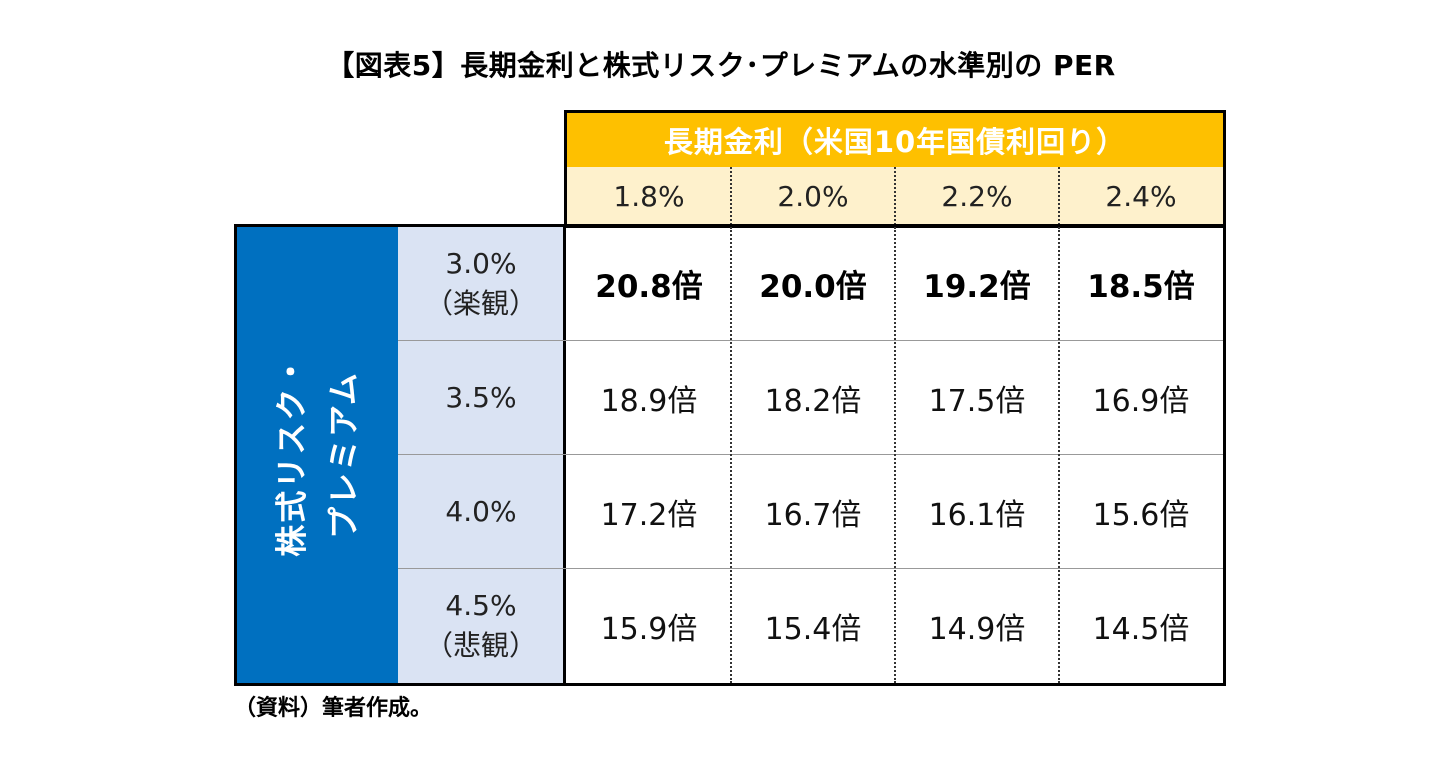 Image resolution: width=1442 pixels, height=768 pixels. I want to click on rate-header-label: 長期金利（米国10年国債利回り）, so click(895, 140).